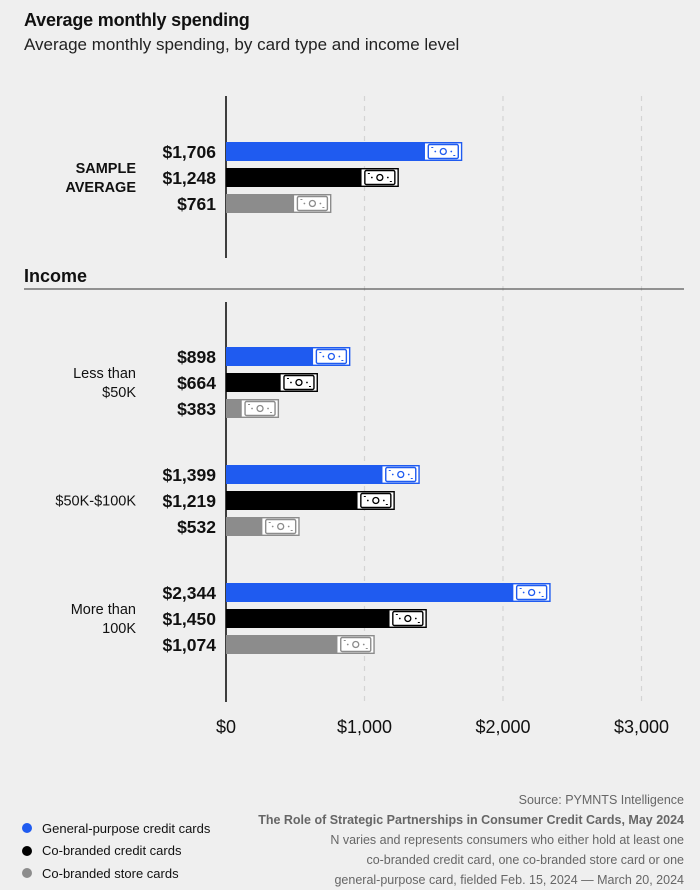 The width and height of the screenshot is (700, 890). I want to click on group-label-1-line-0: Less than, so click(104, 374).